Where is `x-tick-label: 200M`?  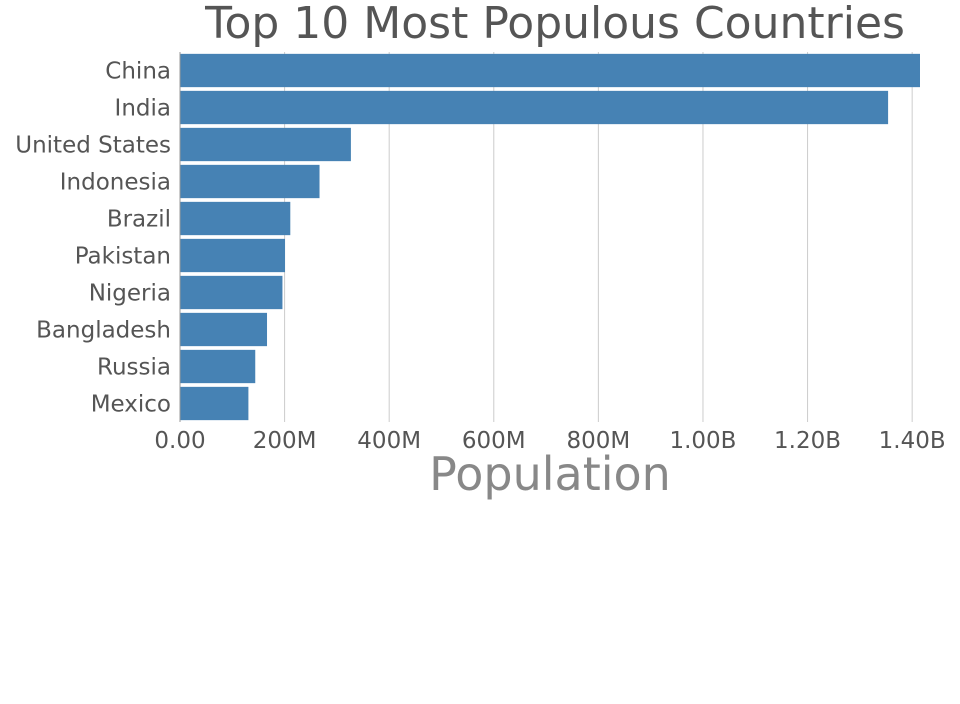 x-tick-label: 200M is located at coordinates (285, 441).